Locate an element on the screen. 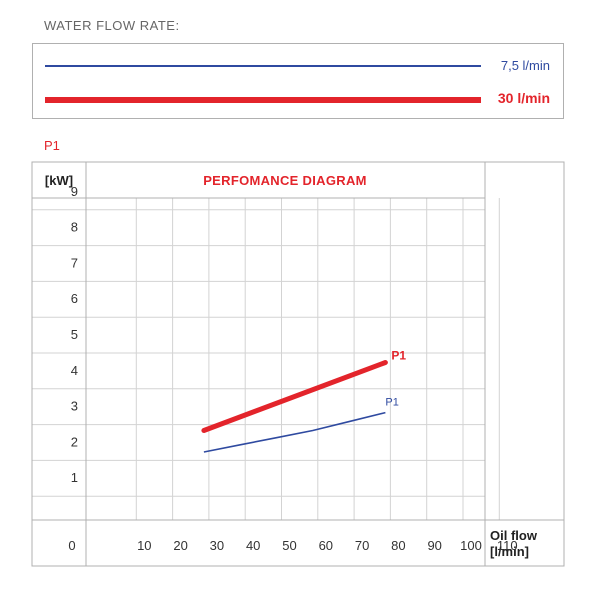 The width and height of the screenshot is (600, 600). series-label-30: P1 is located at coordinates (398, 355).